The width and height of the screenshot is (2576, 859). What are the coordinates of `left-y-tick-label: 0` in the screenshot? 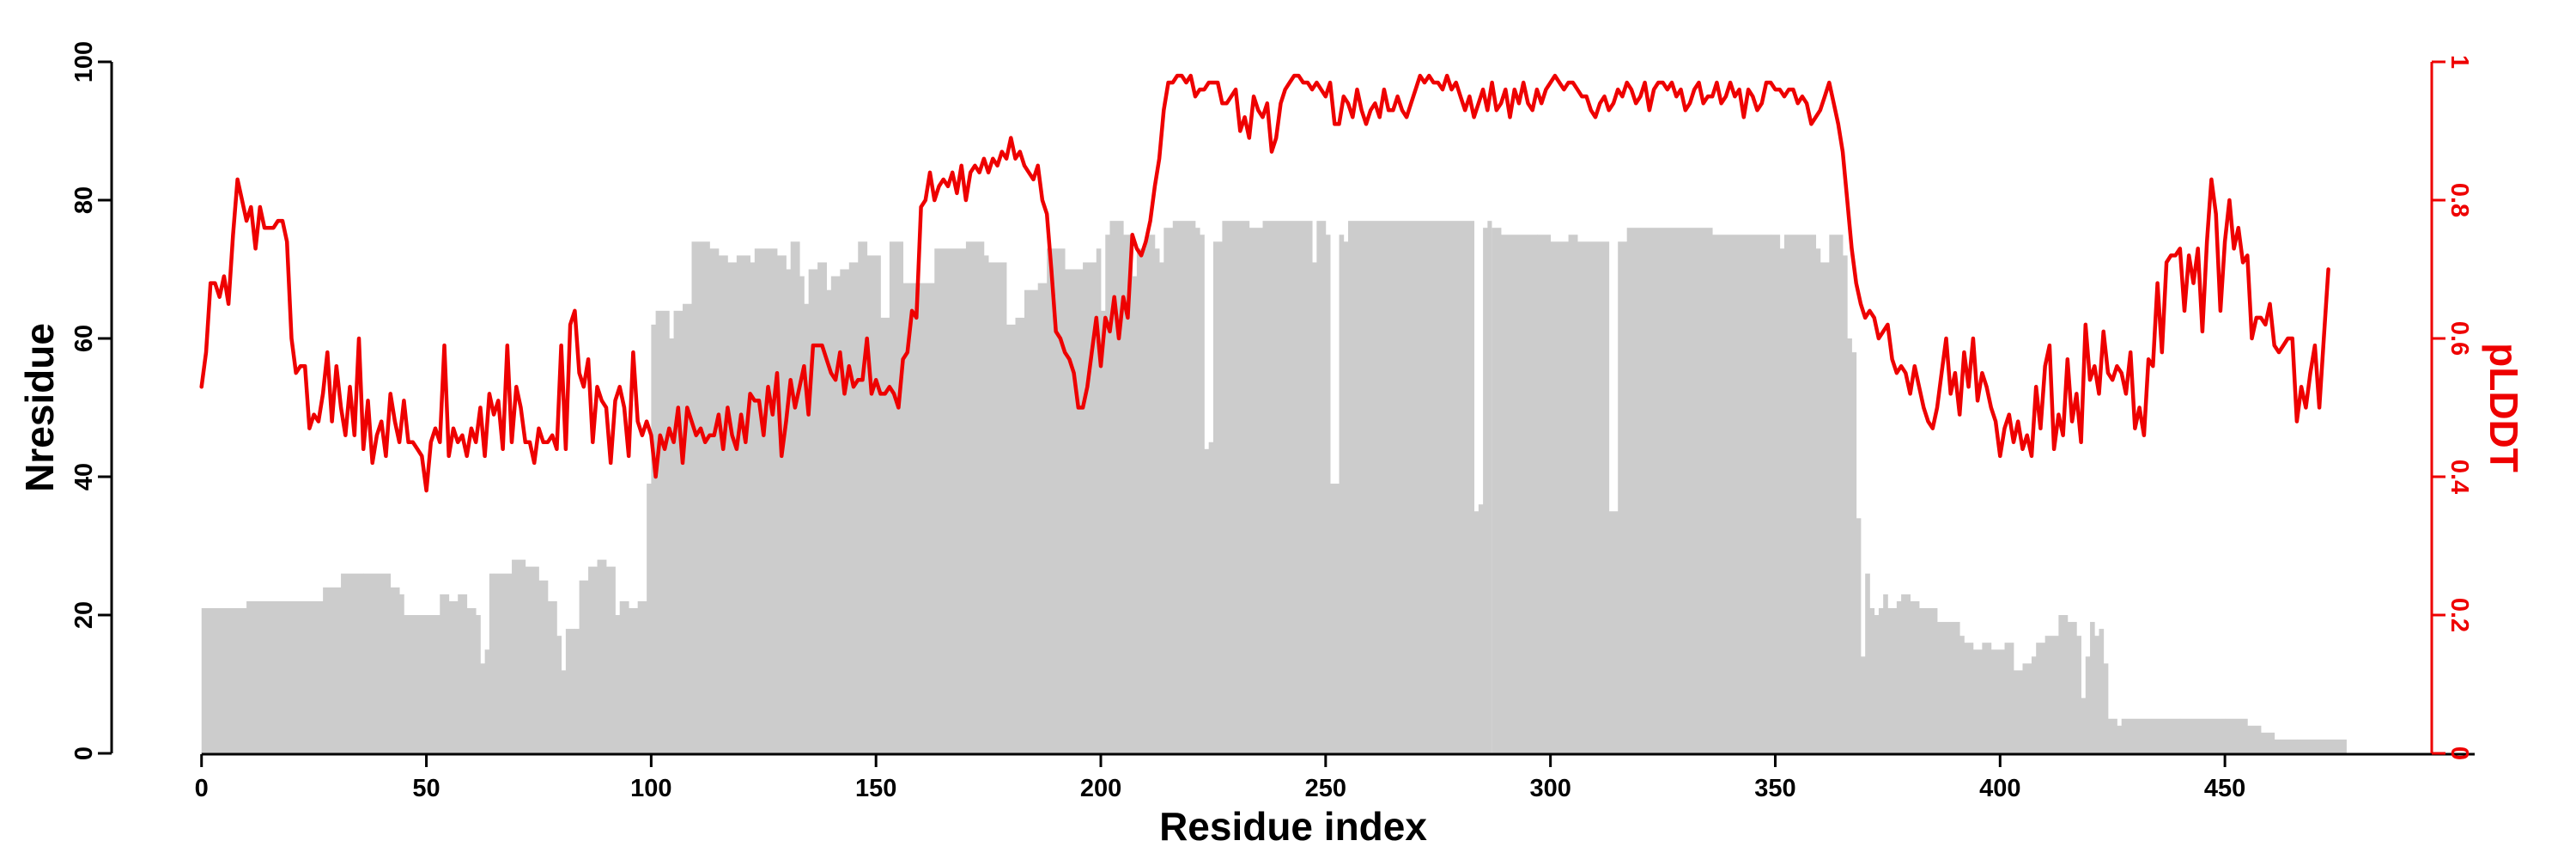 It's located at (84, 753).